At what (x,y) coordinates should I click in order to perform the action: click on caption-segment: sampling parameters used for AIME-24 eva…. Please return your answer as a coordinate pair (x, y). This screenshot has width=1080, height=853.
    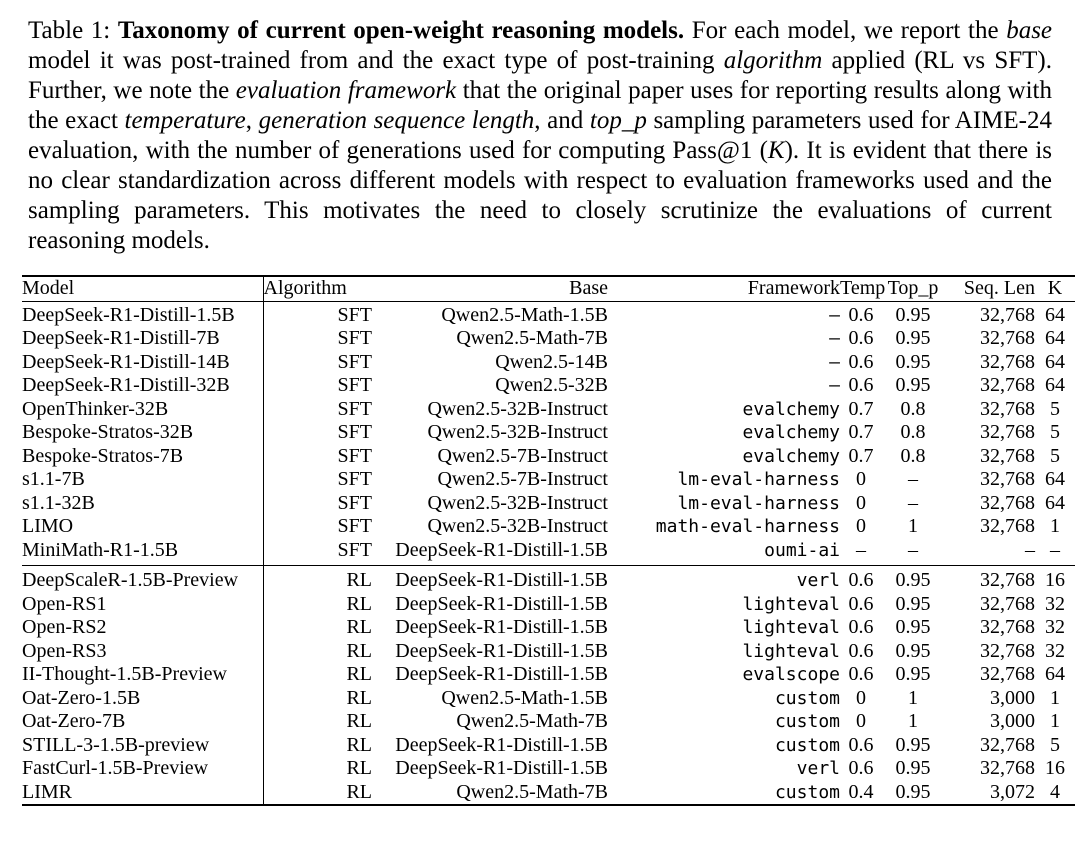
    Looking at the image, I should click on (540, 135).